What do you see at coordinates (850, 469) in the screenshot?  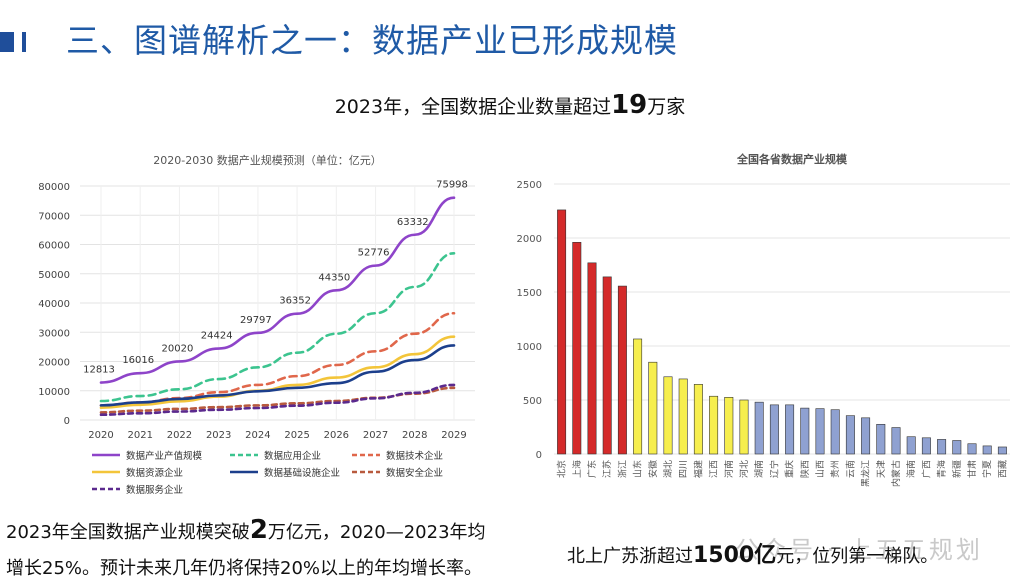 I see `category-label: 云南` at bounding box center [850, 469].